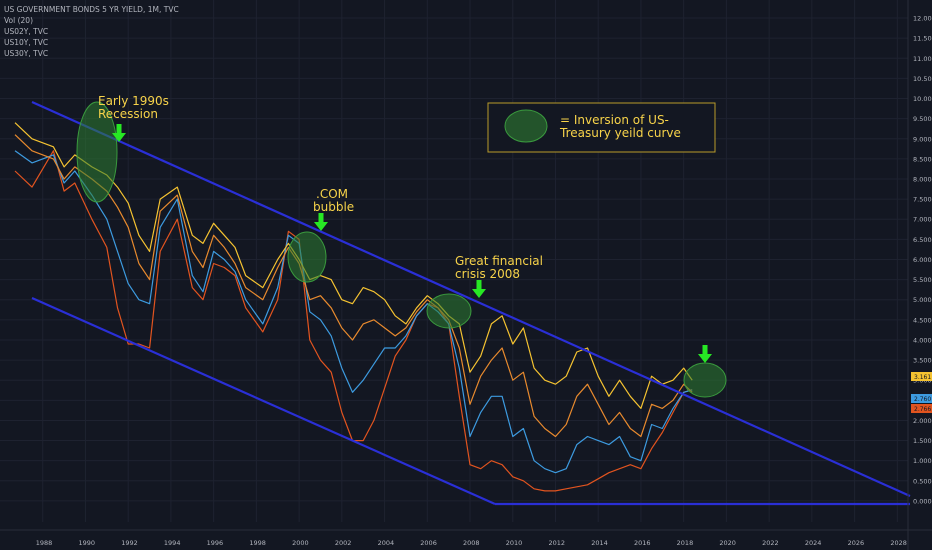 This screenshot has width=932, height=550. I want to click on legend-us30y: US30Y, TVC, so click(26, 53).